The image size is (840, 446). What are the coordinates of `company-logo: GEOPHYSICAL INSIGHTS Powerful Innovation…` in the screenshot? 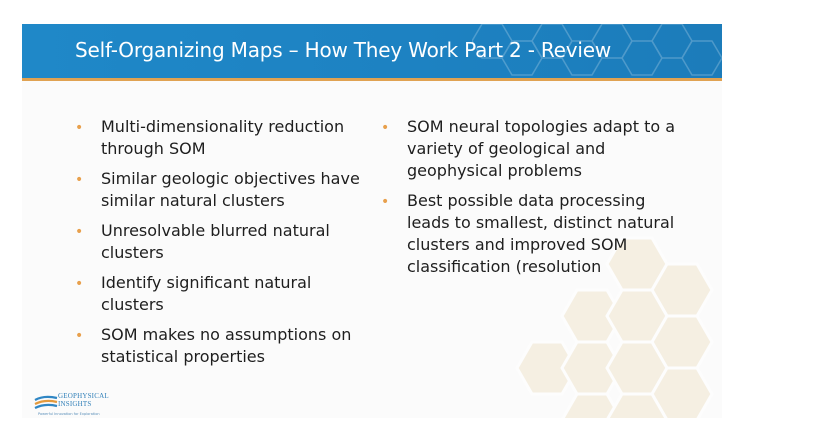 It's located at (76, 405).